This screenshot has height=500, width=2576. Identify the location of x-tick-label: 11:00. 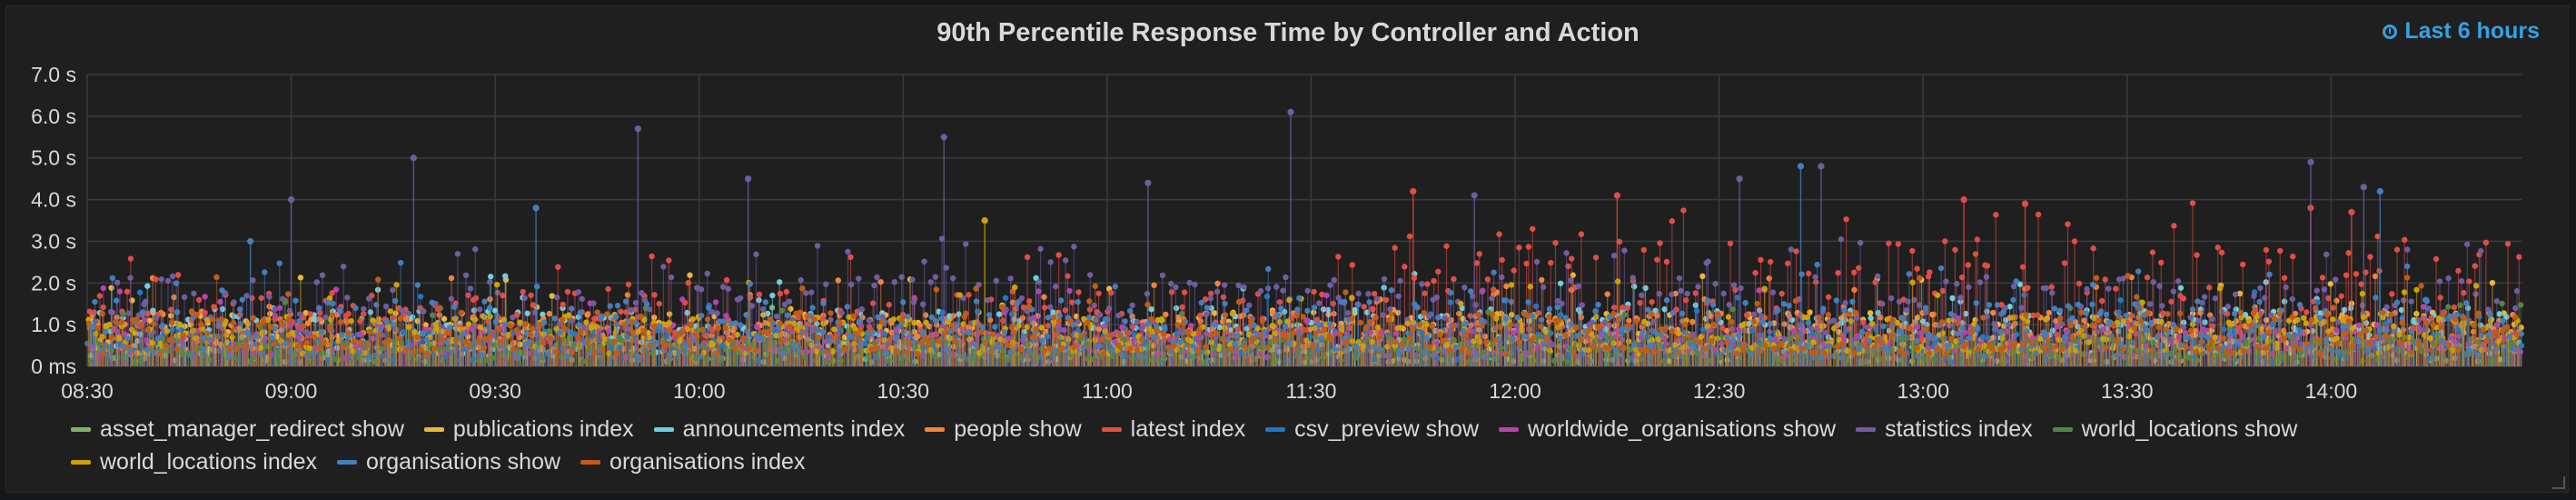
(1107, 391).